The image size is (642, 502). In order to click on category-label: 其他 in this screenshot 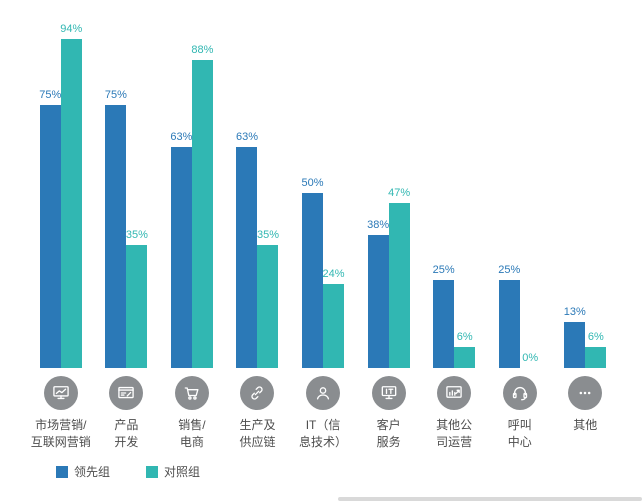, I will do `click(585, 425)`.